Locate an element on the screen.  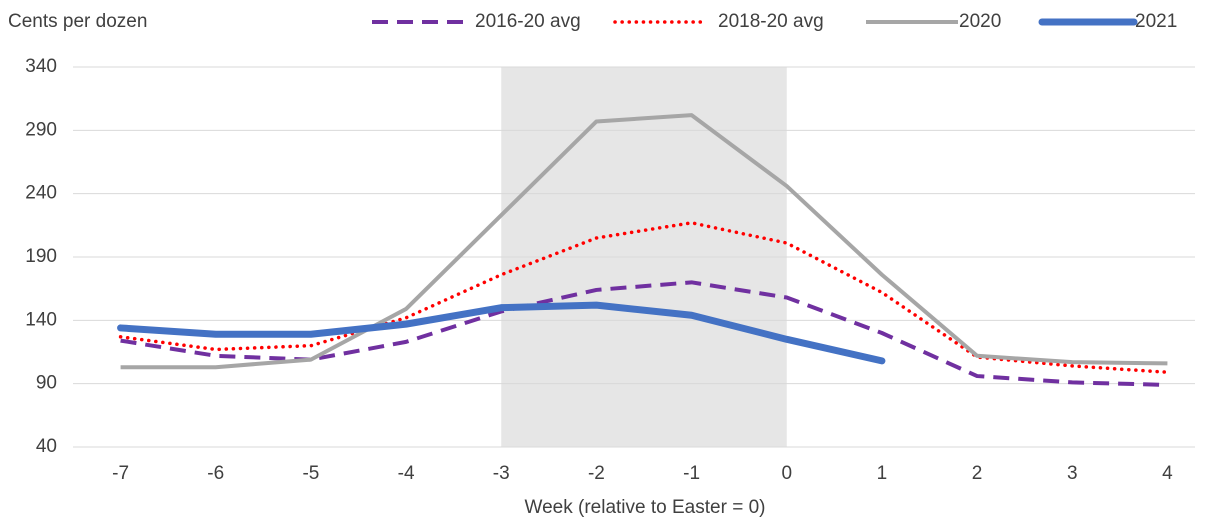
x-tick-label: -5 is located at coordinates (310, 473).